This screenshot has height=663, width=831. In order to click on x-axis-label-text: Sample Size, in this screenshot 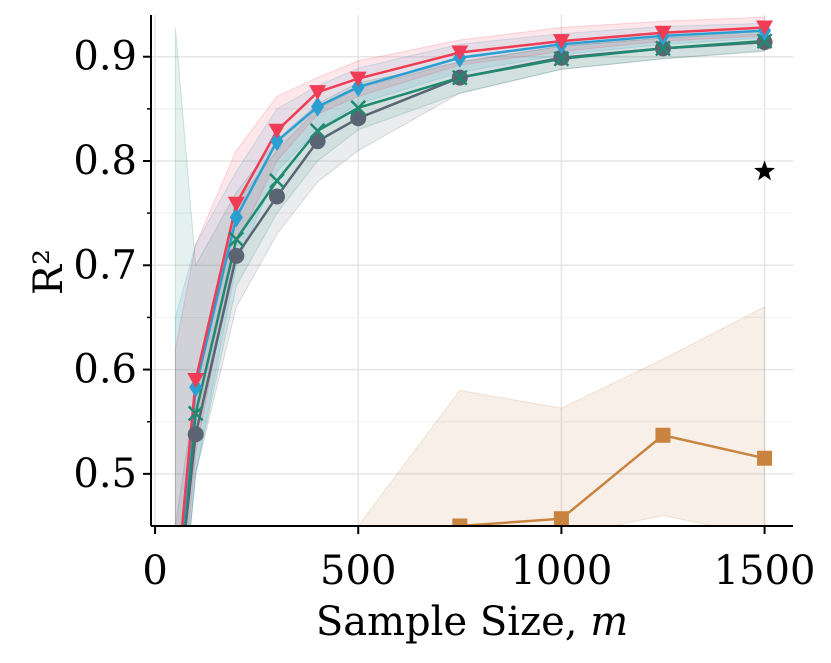, I will do `click(453, 622)`.